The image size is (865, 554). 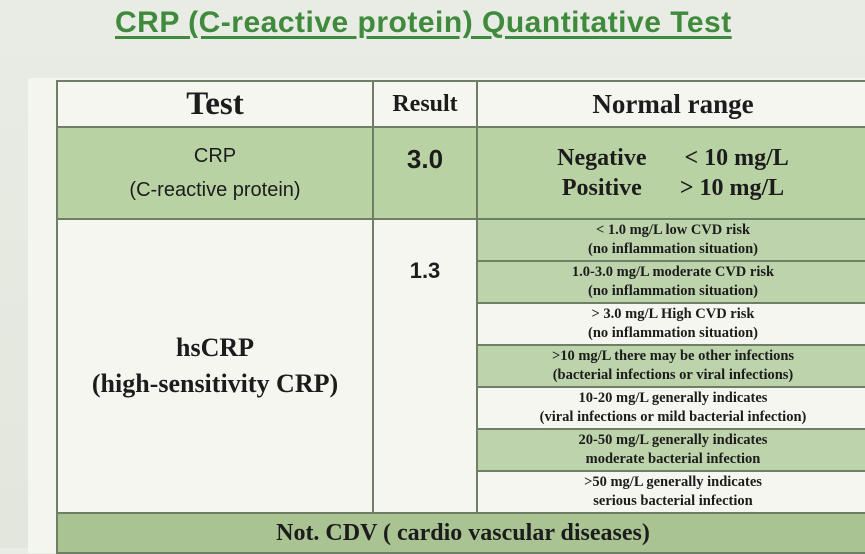 What do you see at coordinates (673, 230) in the screenshot?
I see `range-line1: < 1.0 mg/L low CVD risk` at bounding box center [673, 230].